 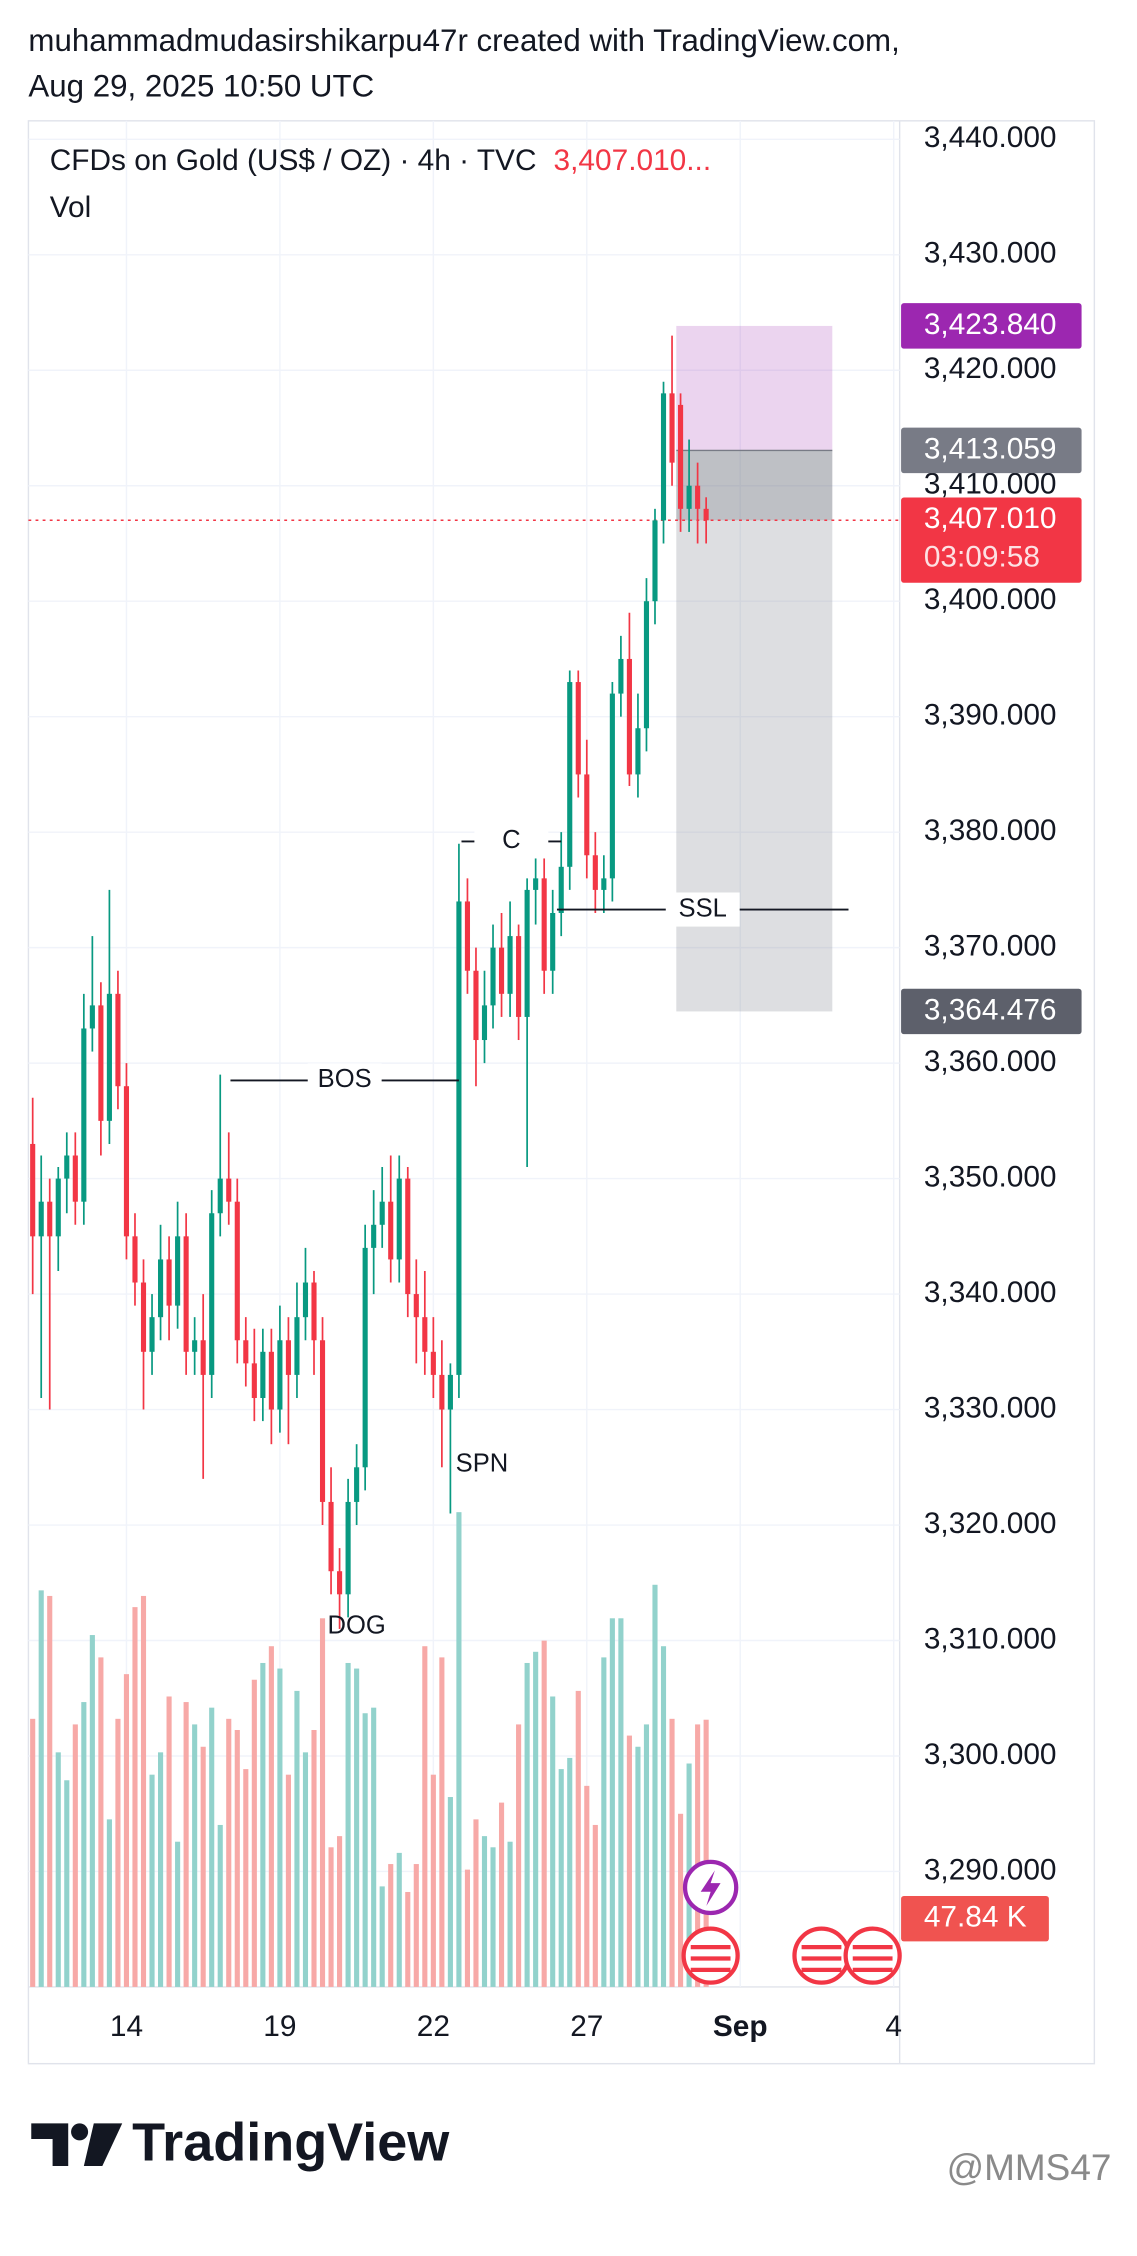 I want to click on y-tick-label: 3,440.000, so click(x=990, y=137).